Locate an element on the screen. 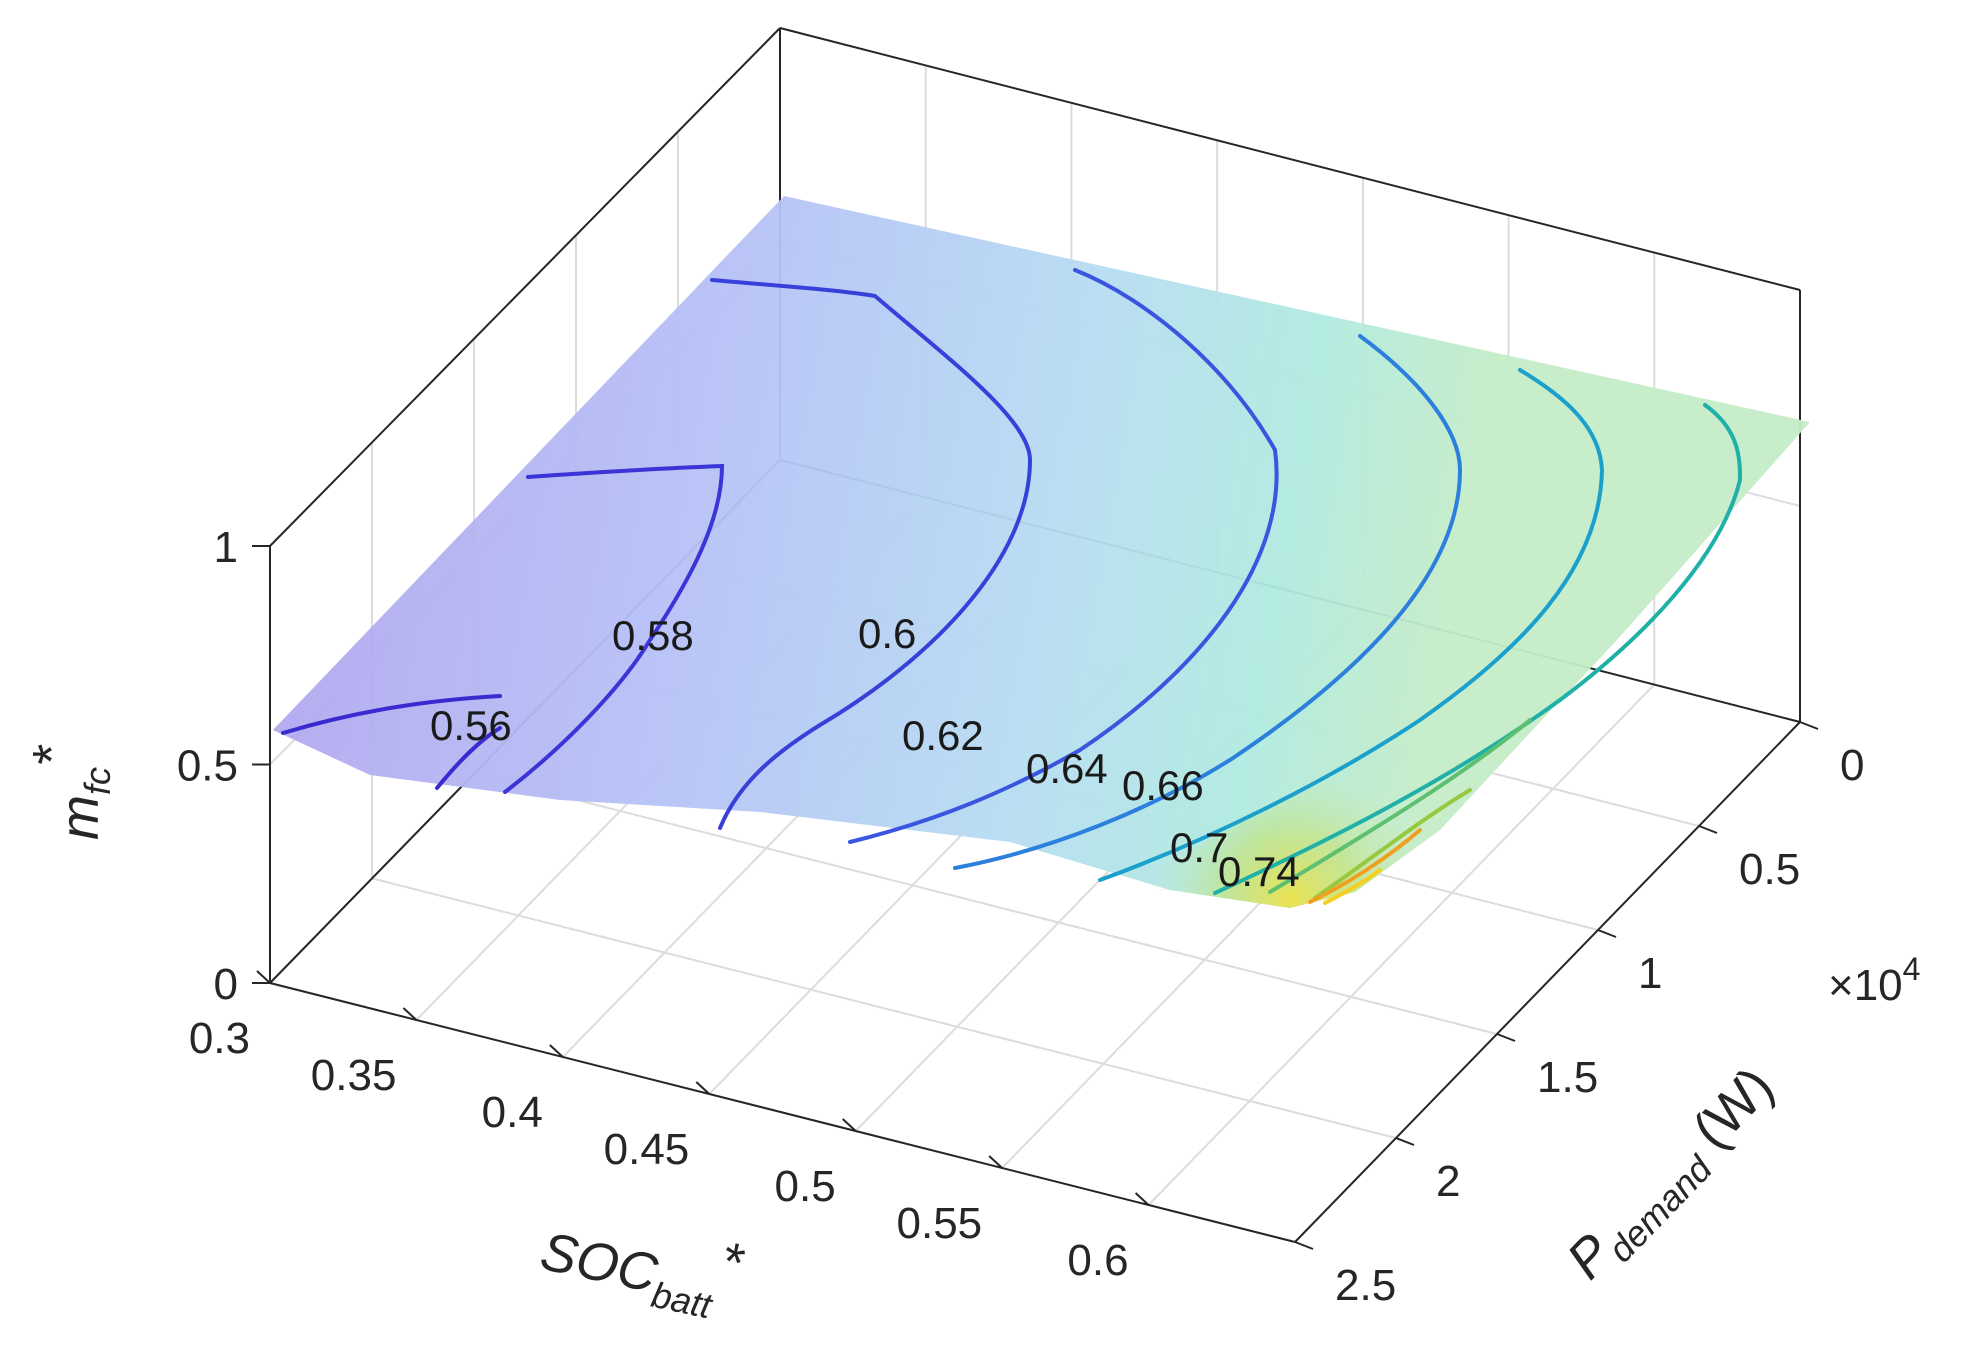  z-axis-label-sup: * is located at coordinates (52, 755).